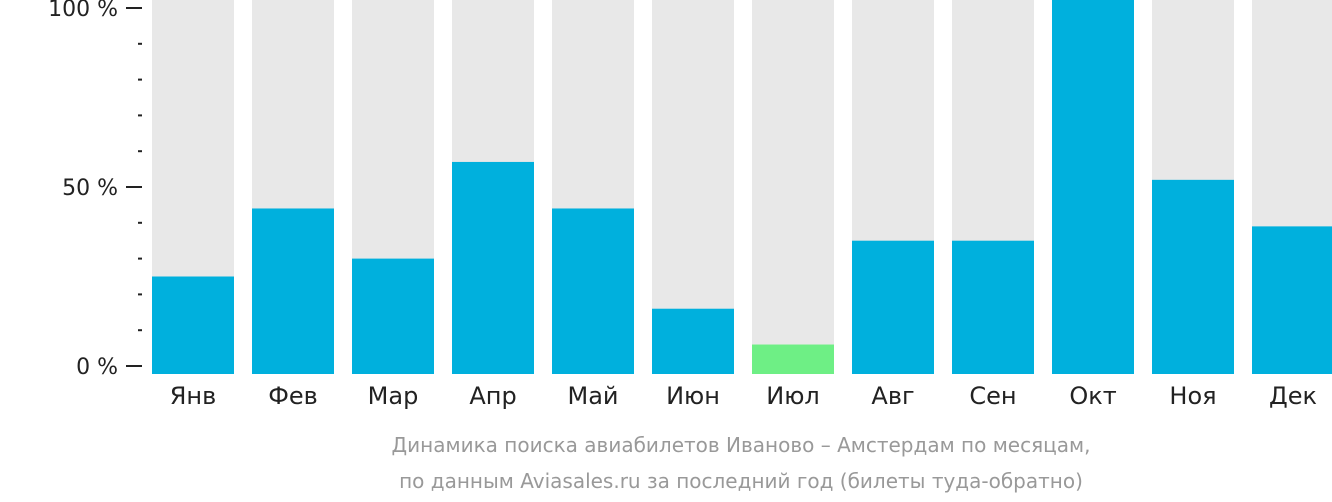 Image resolution: width=1332 pixels, height=502 pixels. I want to click on x-tick-label-4: Апр, so click(492, 396).